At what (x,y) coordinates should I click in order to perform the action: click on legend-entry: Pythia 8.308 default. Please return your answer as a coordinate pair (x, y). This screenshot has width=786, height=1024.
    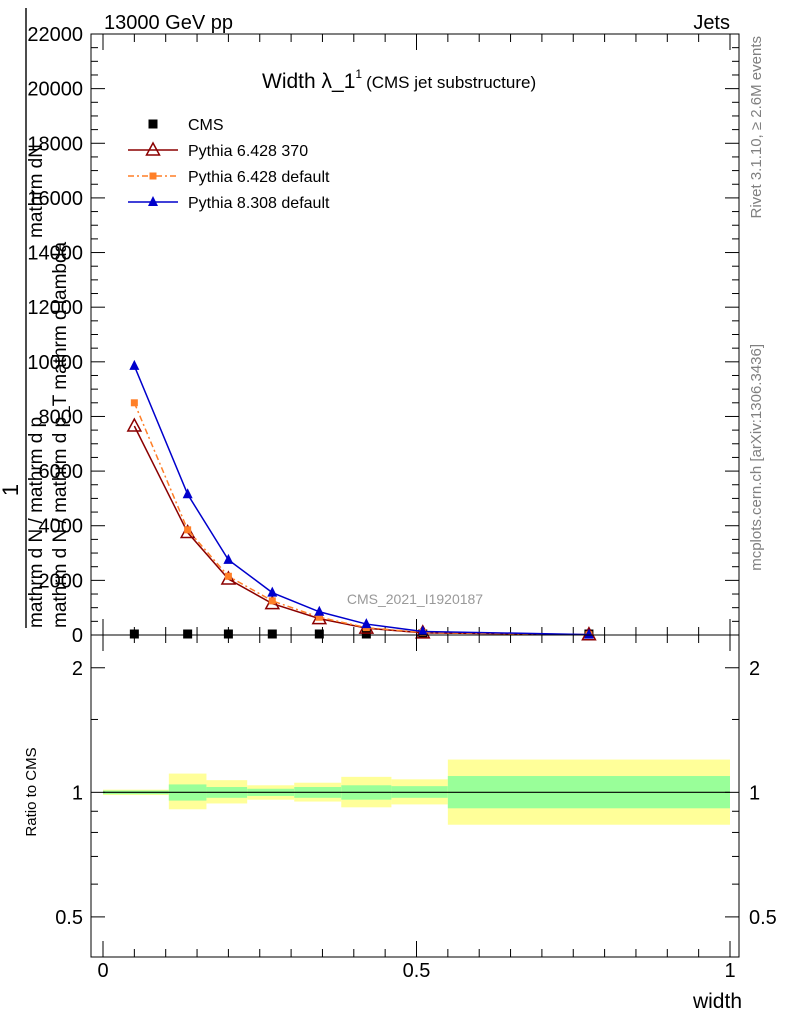
    Looking at the image, I should click on (229, 203).